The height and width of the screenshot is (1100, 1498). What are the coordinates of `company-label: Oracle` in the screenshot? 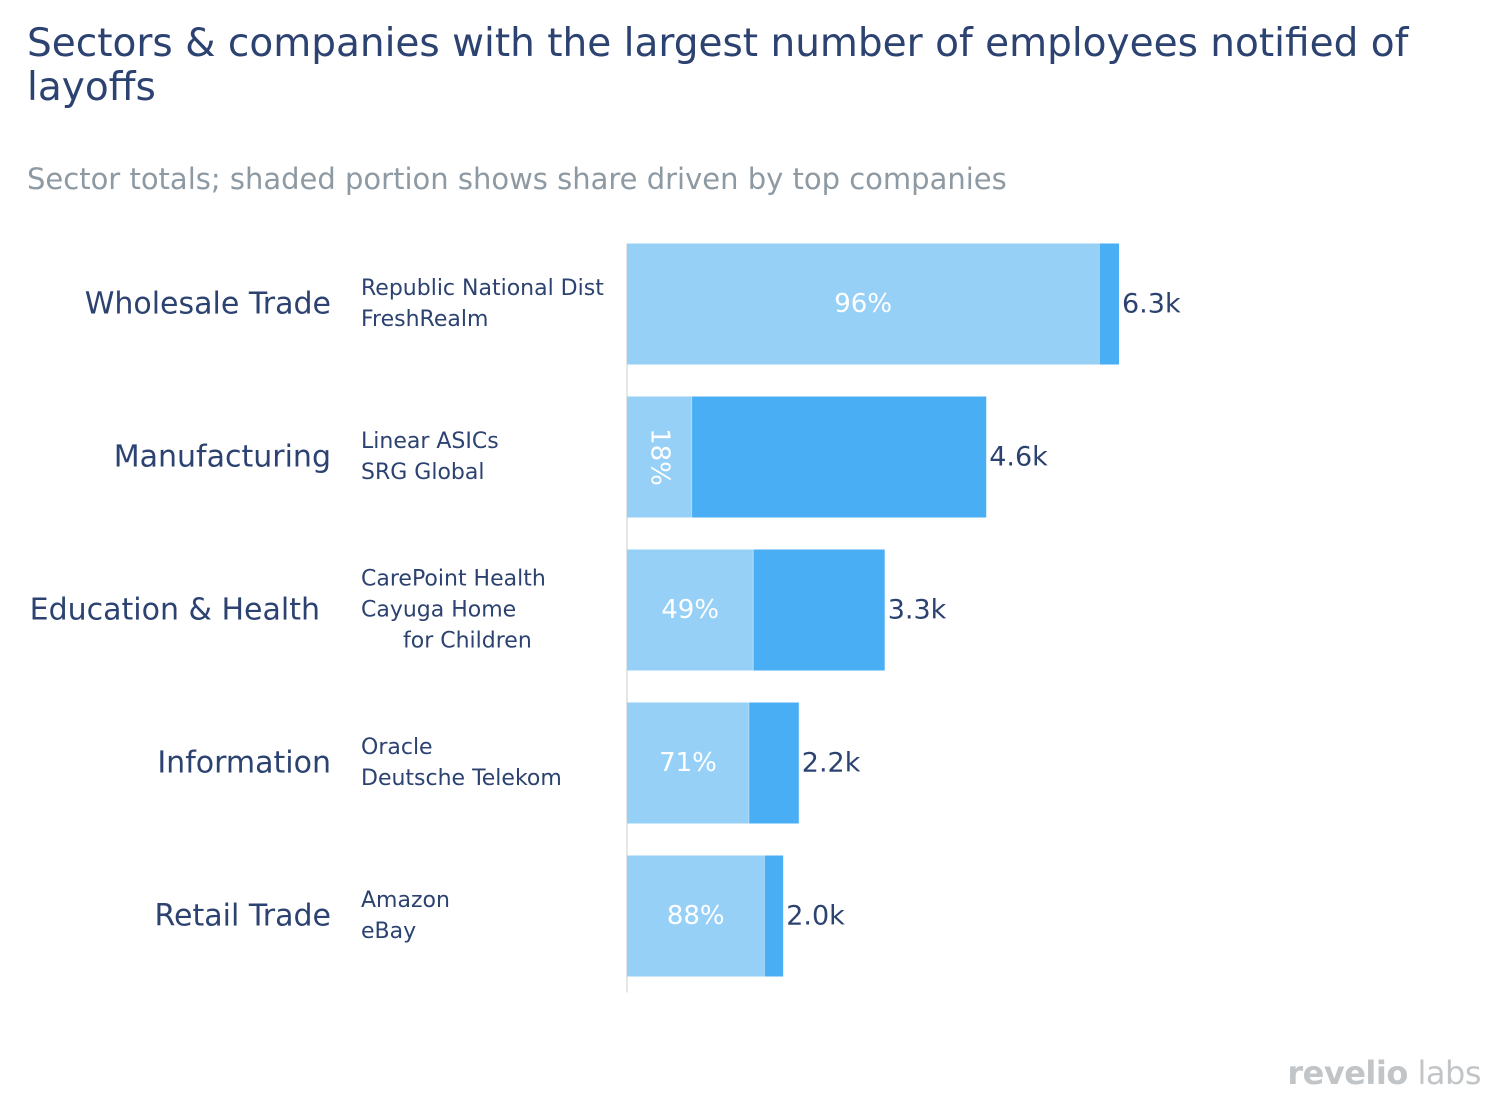 It's located at (397, 747).